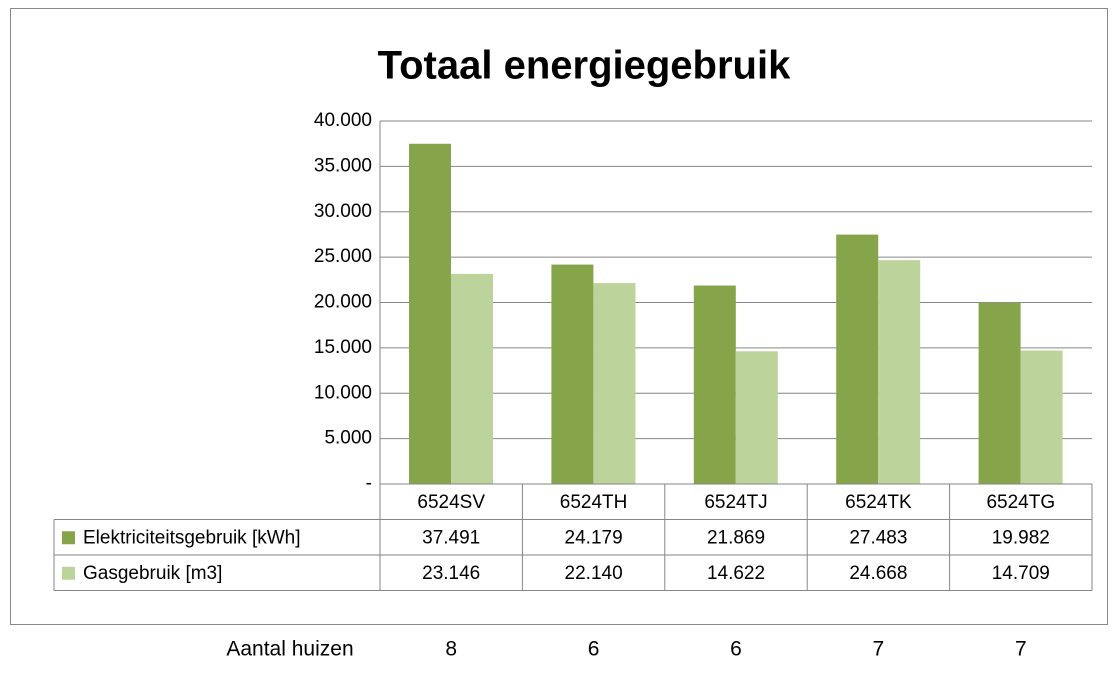  I want to click on x-tick-label: 6524TH, so click(594, 502).